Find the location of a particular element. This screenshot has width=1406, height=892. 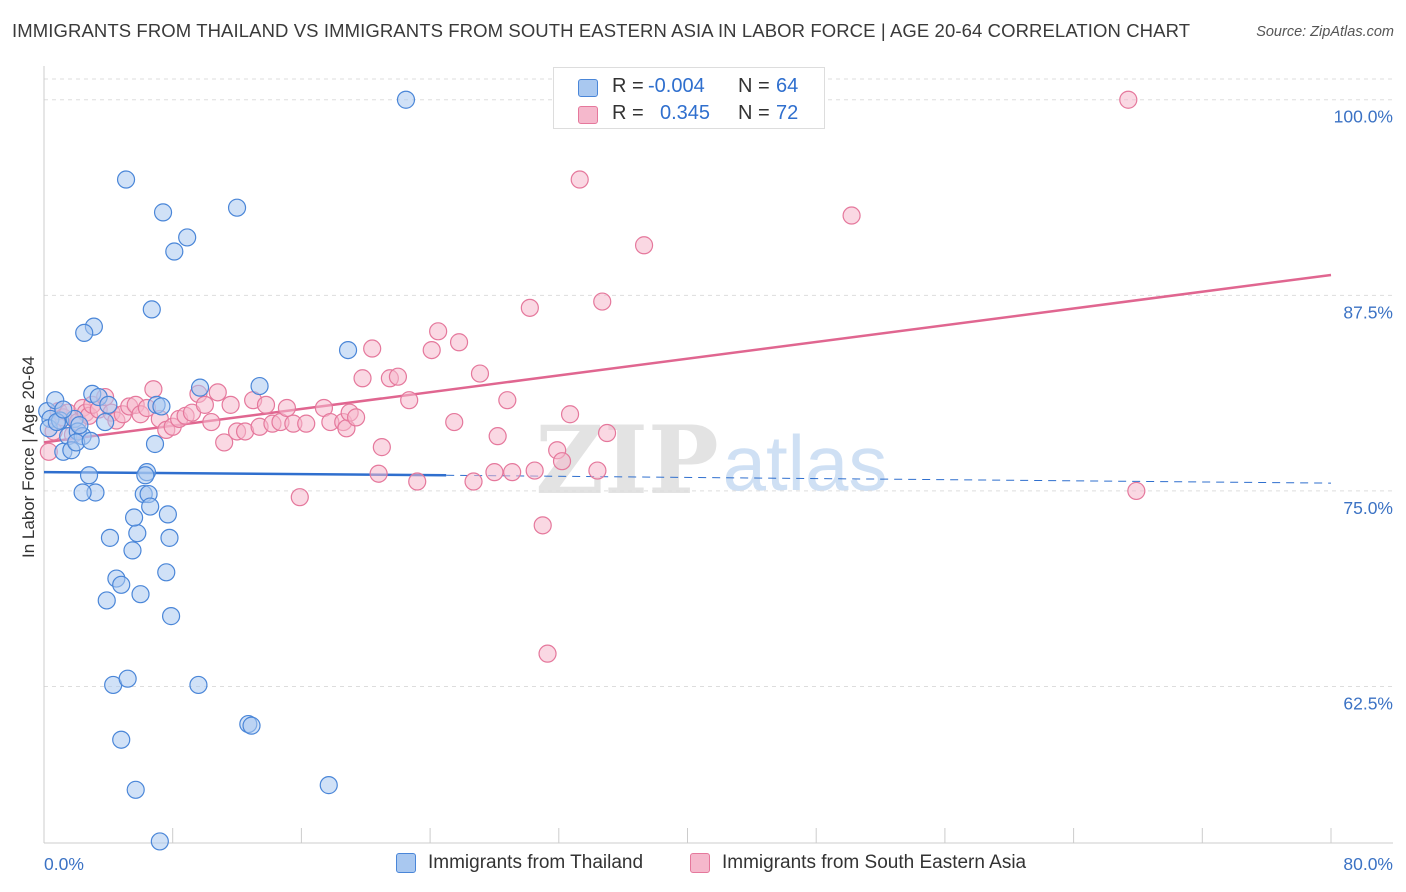

legend-label-thailand: Immigrants from Thailand is located at coordinates (536, 862).